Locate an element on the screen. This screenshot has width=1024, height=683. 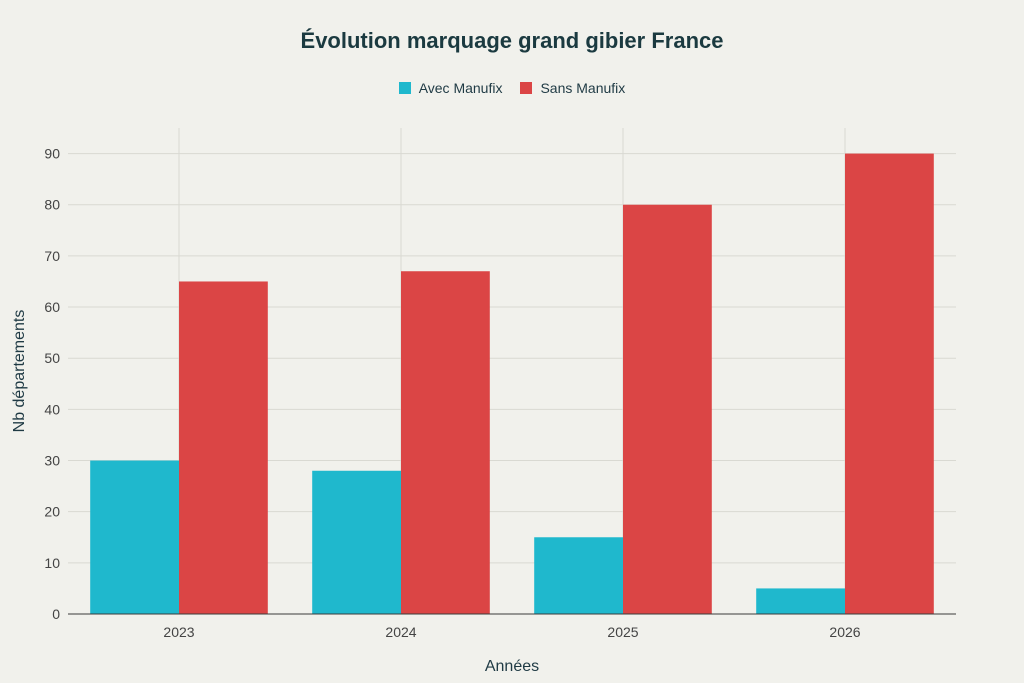
x-axis-title: Années is located at coordinates (512, 666).